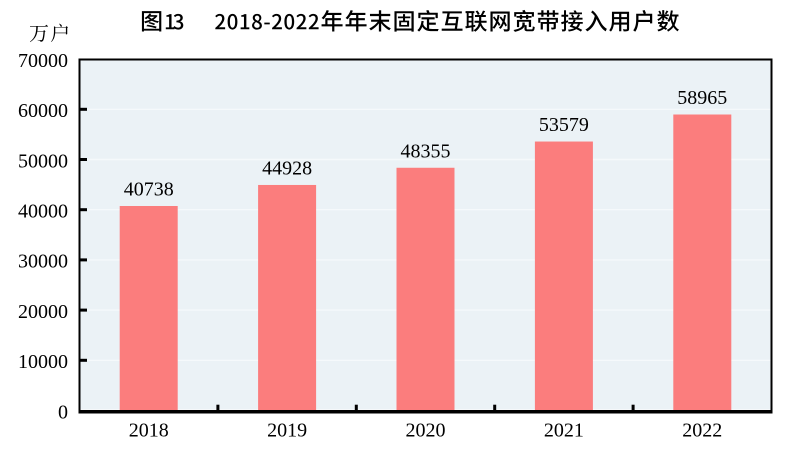 The height and width of the screenshot is (458, 800). What do you see at coordinates (287, 430) in the screenshot?
I see `svg-text: 2019` at bounding box center [287, 430].